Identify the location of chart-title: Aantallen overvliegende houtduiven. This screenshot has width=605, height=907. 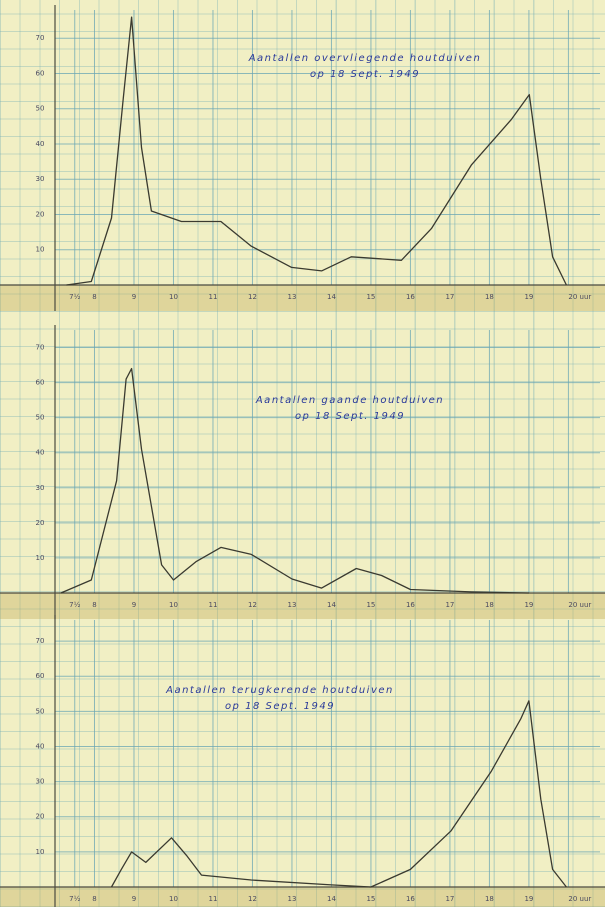
(365, 58).